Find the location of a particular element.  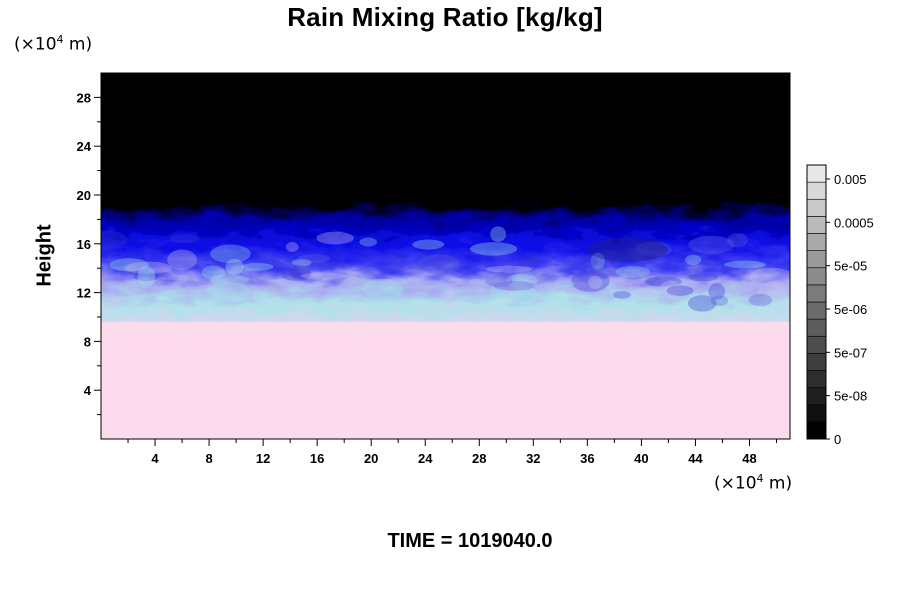

colorbar-frame is located at coordinates (816, 302).